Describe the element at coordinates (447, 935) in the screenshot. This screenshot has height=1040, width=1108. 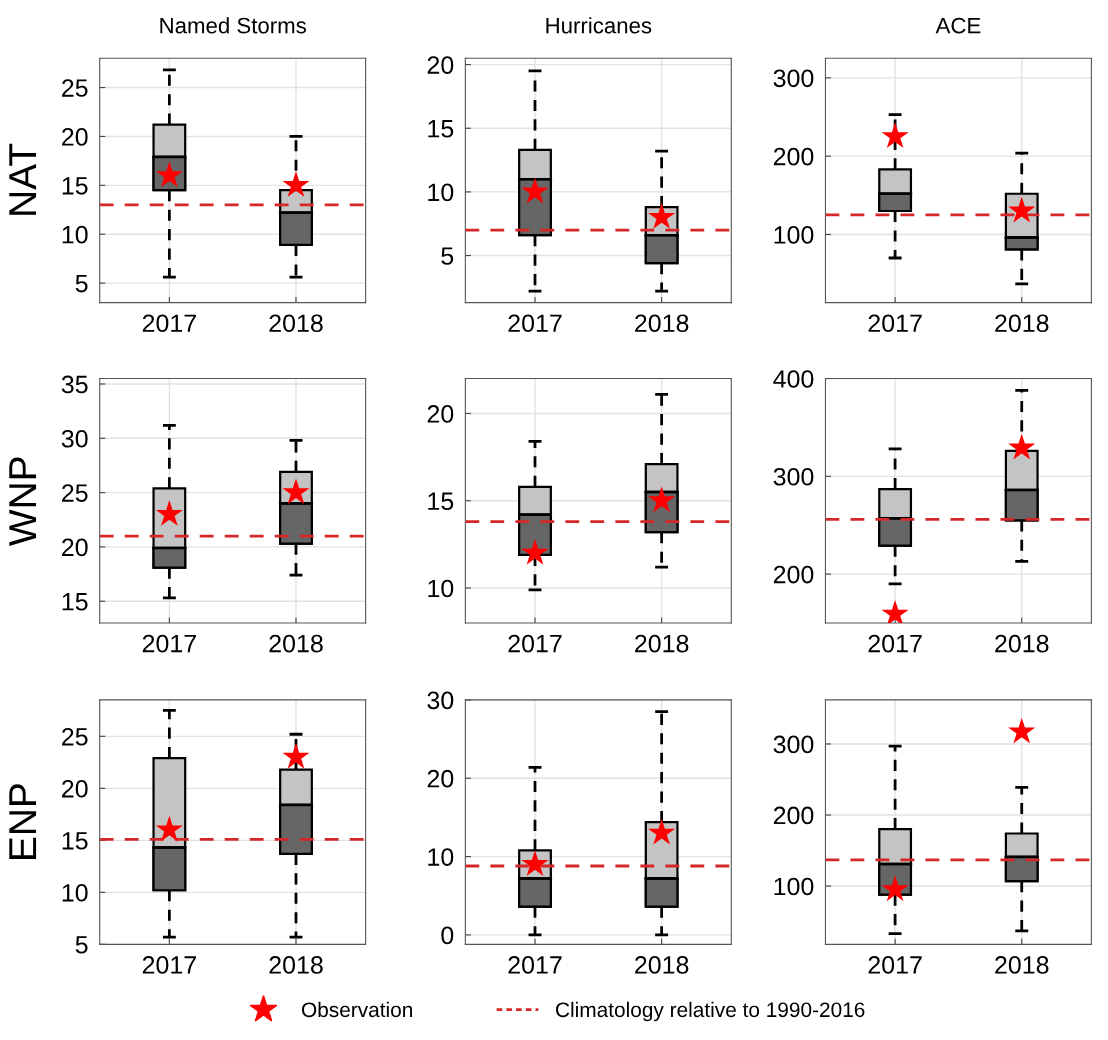
I see `y-tick-label: 0` at that location.